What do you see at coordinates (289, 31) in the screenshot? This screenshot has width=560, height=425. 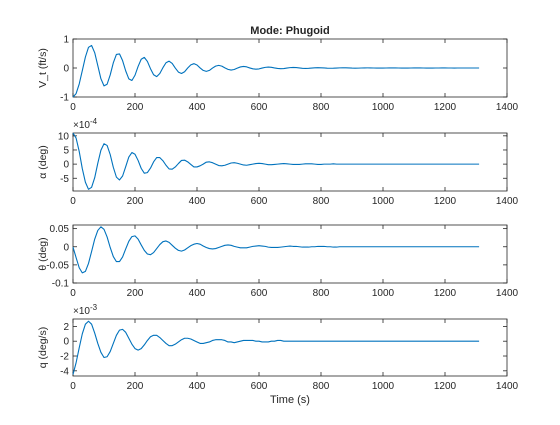 I see `chart-title: Mode: Phugoid` at bounding box center [289, 31].